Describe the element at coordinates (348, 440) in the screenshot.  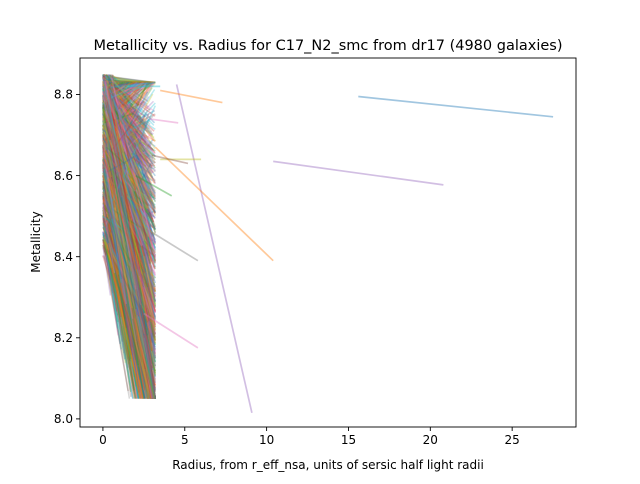
I see `x-tick-label: 15` at that location.